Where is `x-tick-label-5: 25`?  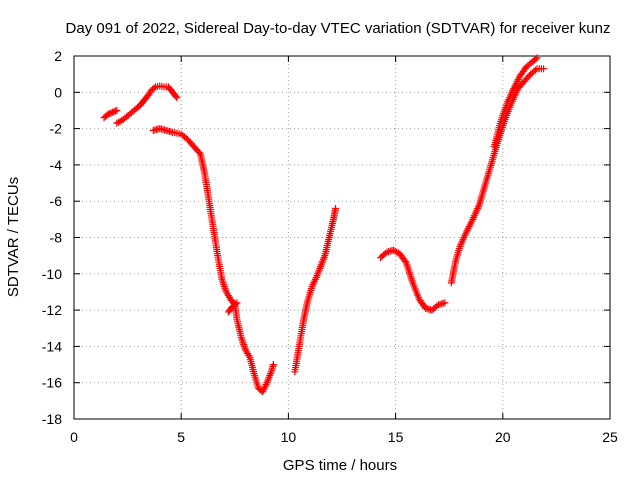
x-tick-label-5: 25 is located at coordinates (610, 437).